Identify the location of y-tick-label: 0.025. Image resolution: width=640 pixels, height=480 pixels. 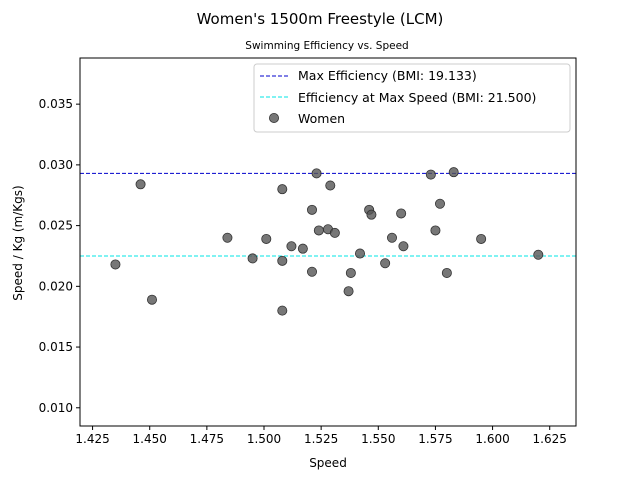
(56, 226).